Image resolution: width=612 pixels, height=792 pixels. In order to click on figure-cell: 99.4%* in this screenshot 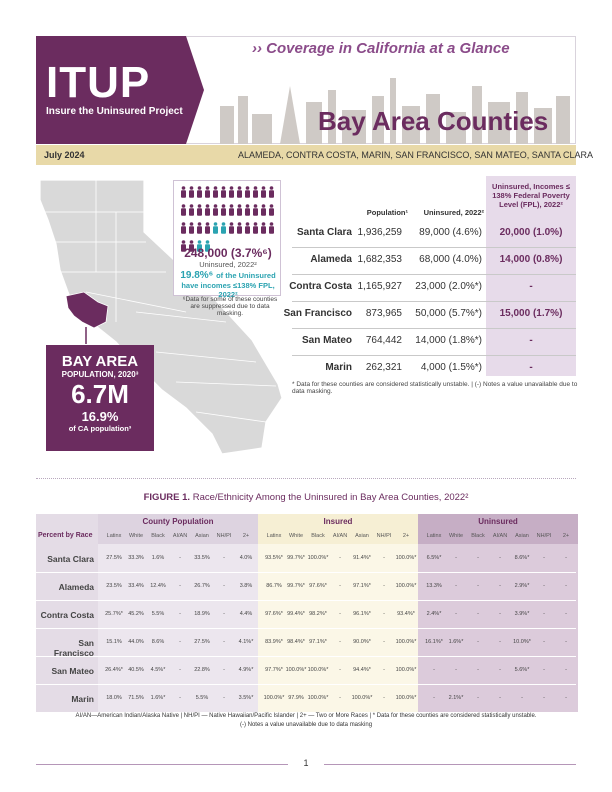, I will do `click(296, 614)`.